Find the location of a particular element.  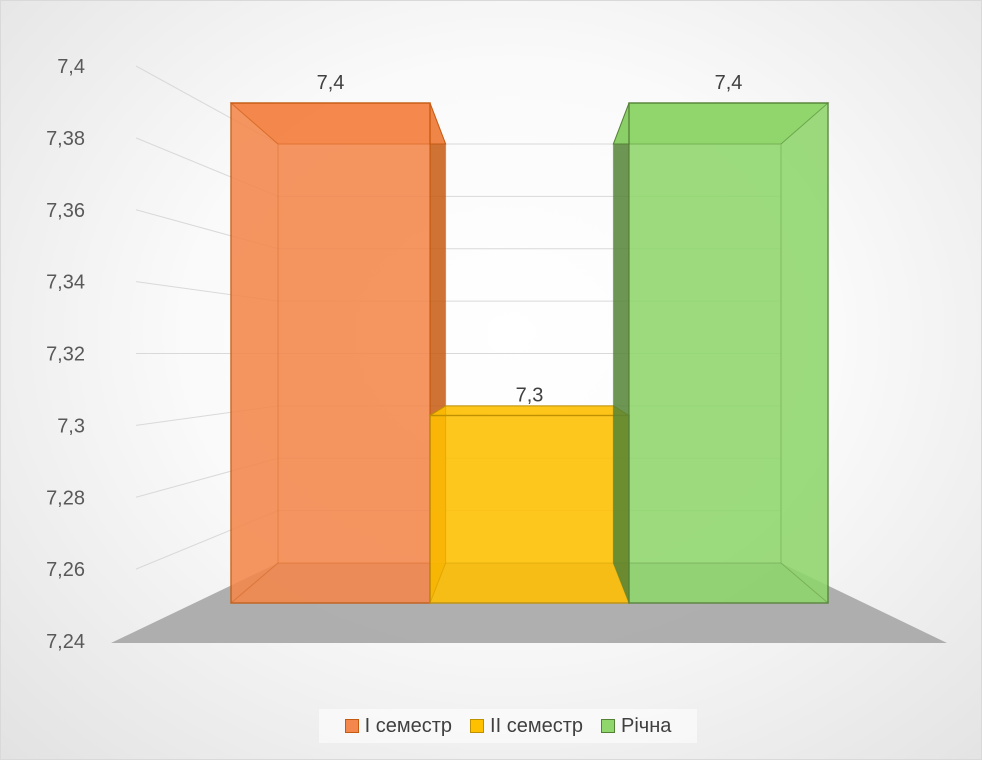

legend-label-2: II семестр is located at coordinates (536, 725).